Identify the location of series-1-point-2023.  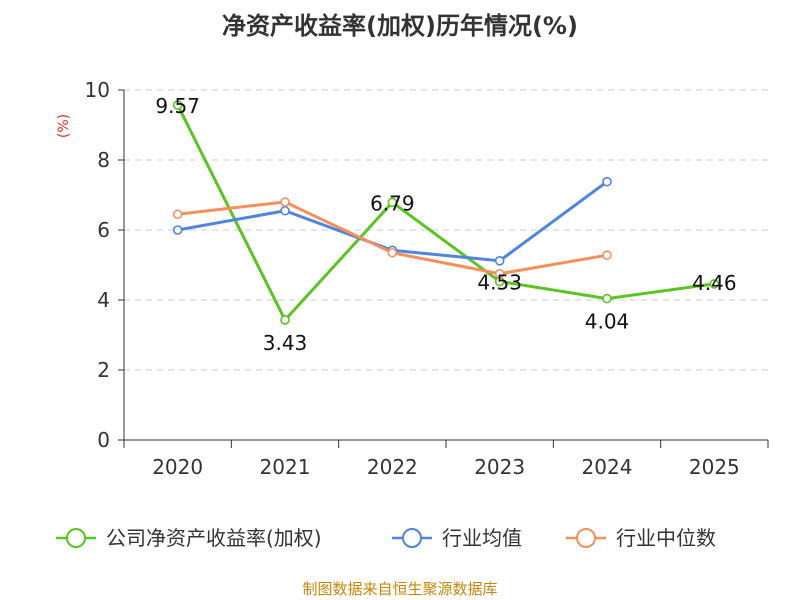
(499, 260).